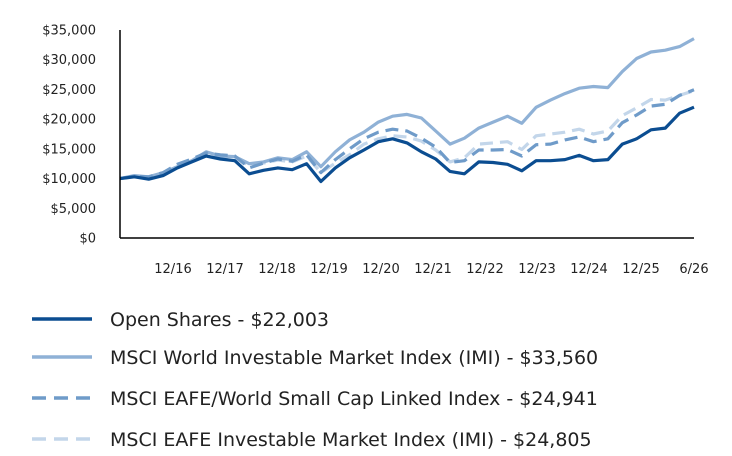 This screenshot has width=732, height=456. What do you see at coordinates (484, 269) in the screenshot?
I see `x-tick-label: 12/22` at bounding box center [484, 269].